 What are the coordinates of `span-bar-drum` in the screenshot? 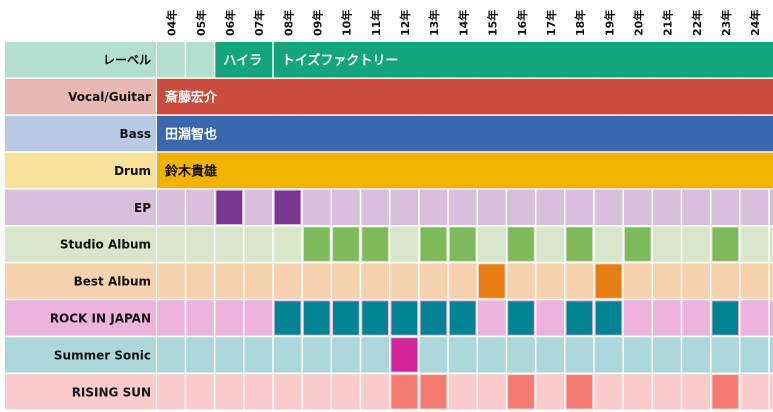 It's located at (465, 170).